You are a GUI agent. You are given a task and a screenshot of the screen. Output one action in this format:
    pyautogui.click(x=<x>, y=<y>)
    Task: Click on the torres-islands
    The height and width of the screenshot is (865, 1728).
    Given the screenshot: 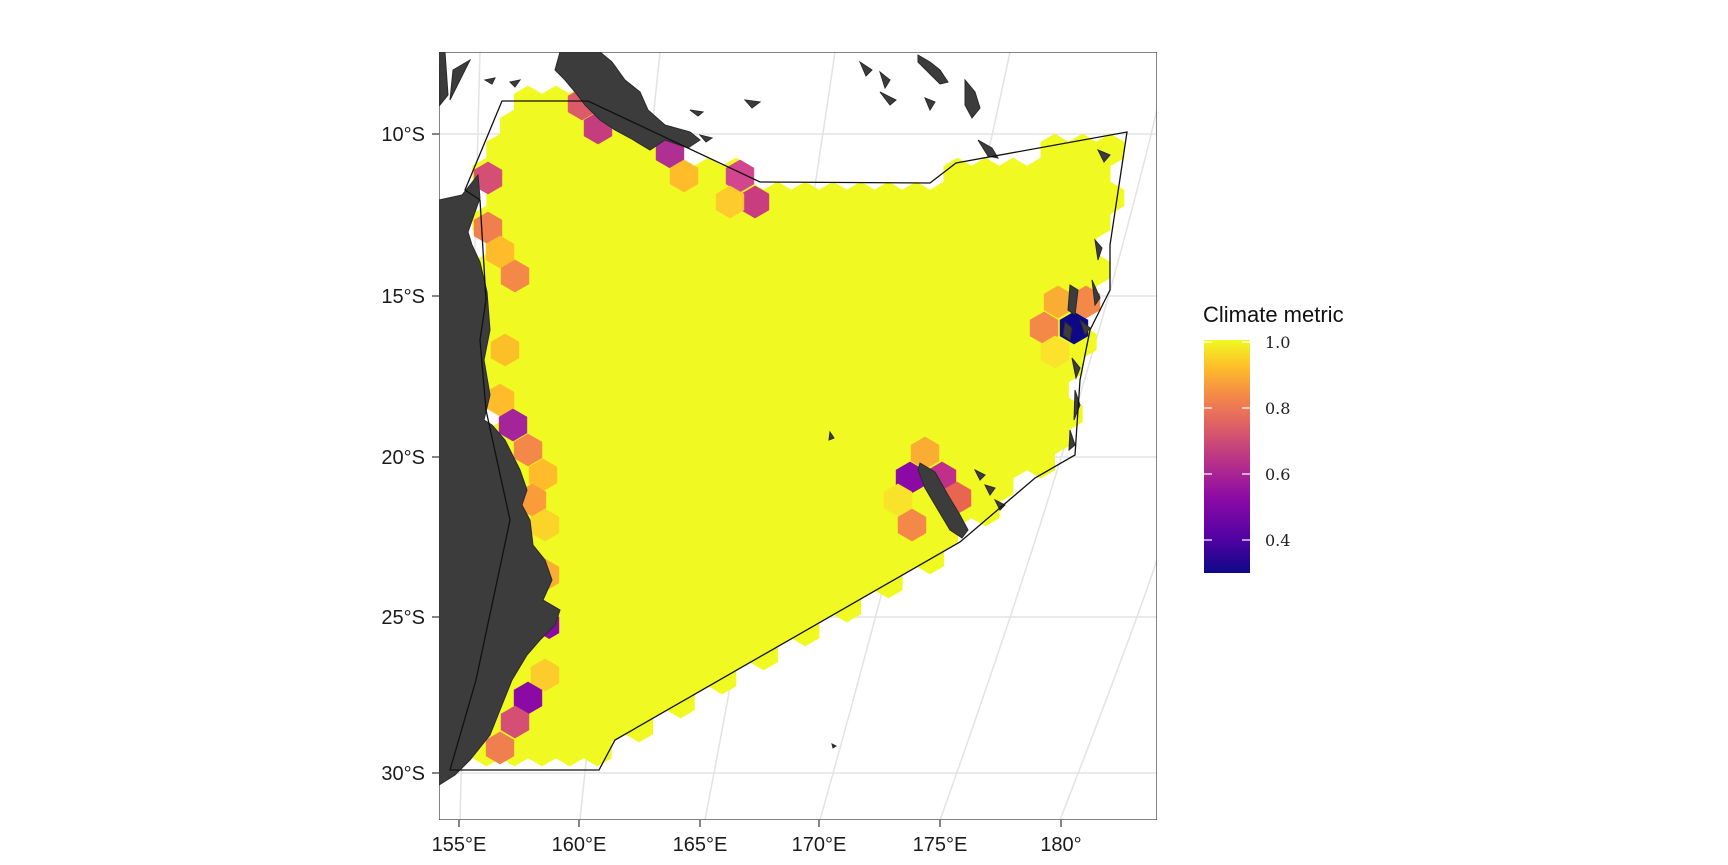 What is the action you would take?
    pyautogui.click(x=502, y=82)
    